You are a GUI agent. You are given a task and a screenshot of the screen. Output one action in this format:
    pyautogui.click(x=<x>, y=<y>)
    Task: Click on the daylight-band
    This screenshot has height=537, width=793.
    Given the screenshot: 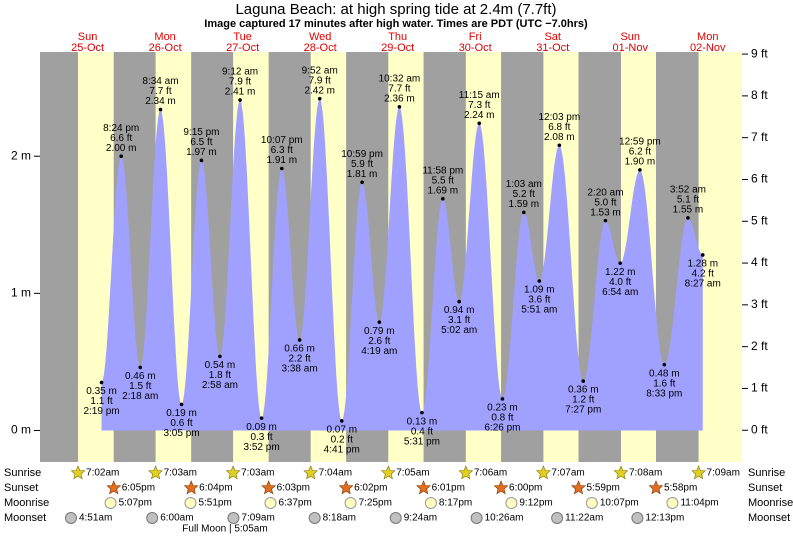 What is the action you would take?
    pyautogui.click(x=720, y=257)
    